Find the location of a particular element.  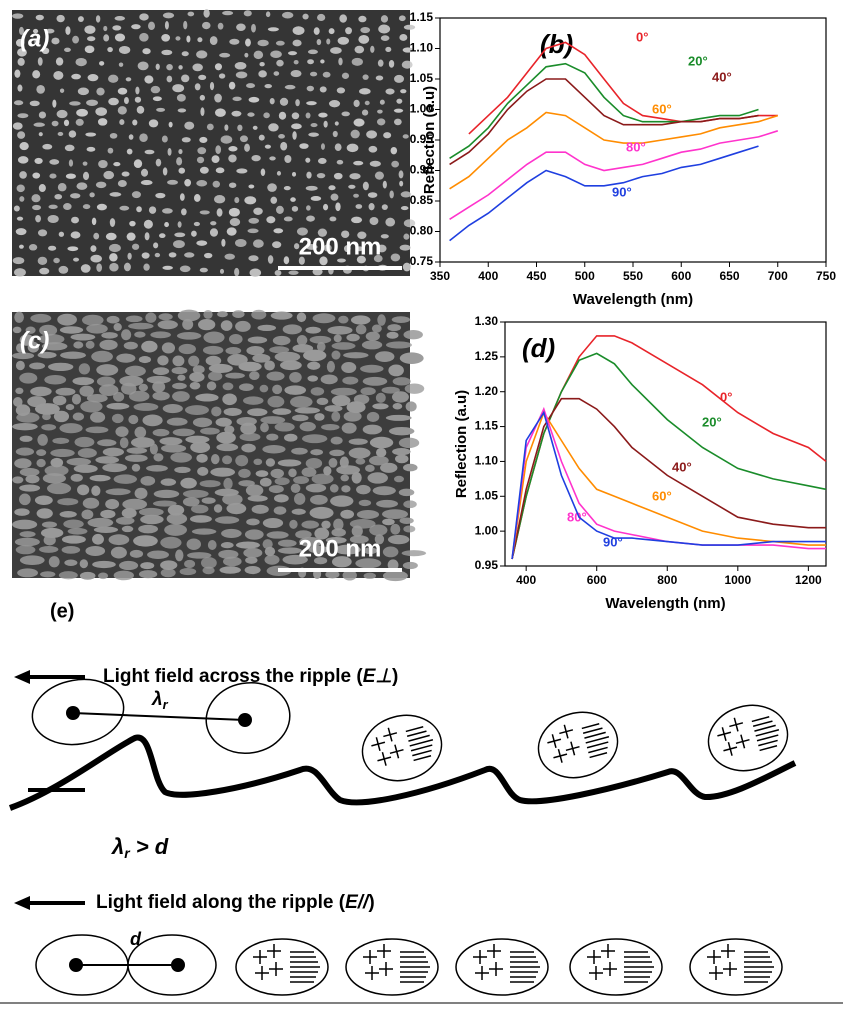

scale-bar-label: 200 nm is located at coordinates (340, 246).